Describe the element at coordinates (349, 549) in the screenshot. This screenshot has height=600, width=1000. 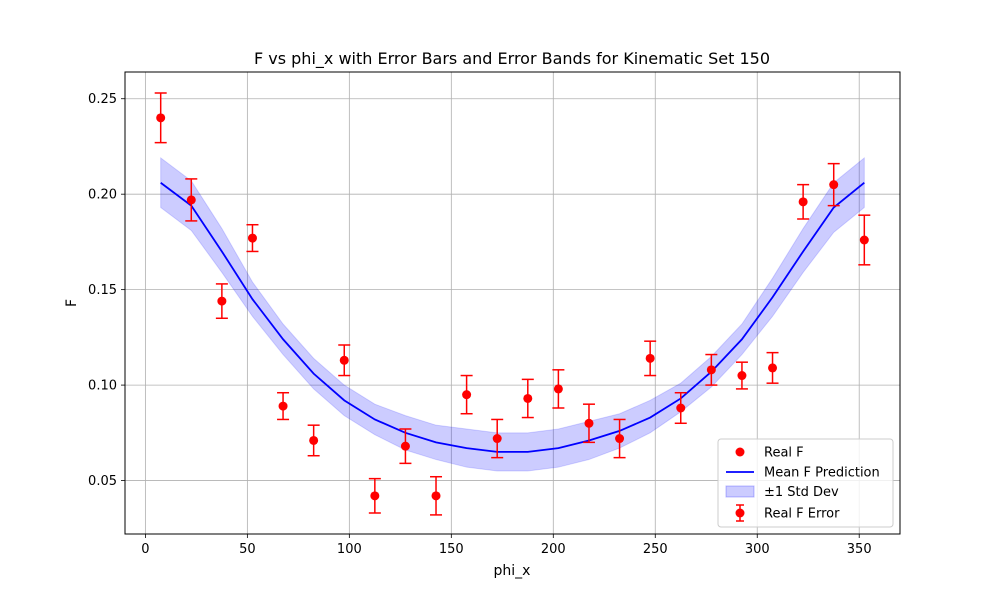
I see `x-tick-label: 100` at that location.